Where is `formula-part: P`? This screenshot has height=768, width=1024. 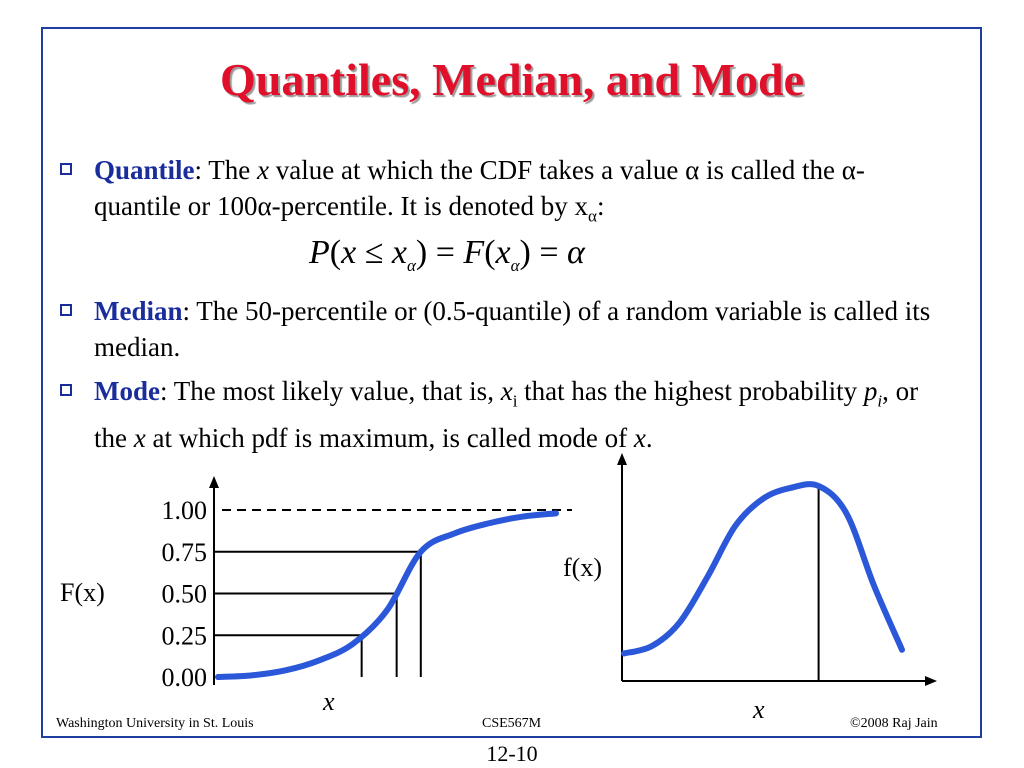 formula-part: P is located at coordinates (319, 253).